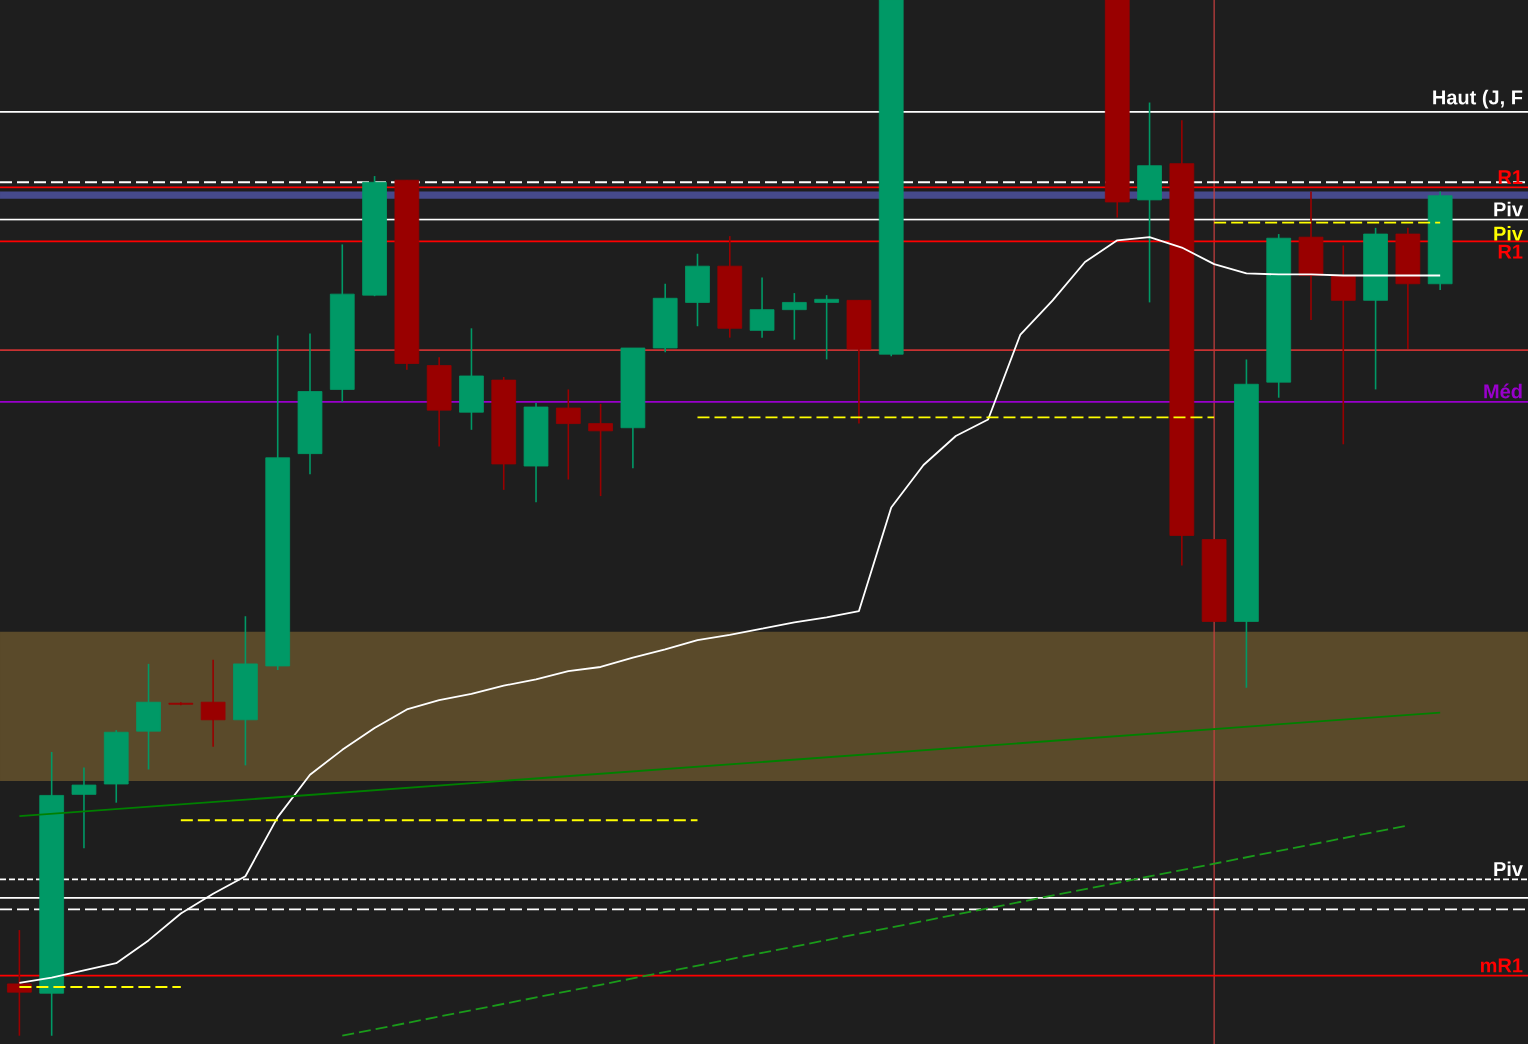 The width and height of the screenshot is (1528, 1044). Describe the element at coordinates (1508, 233) in the screenshot. I see `text: Piv` at that location.